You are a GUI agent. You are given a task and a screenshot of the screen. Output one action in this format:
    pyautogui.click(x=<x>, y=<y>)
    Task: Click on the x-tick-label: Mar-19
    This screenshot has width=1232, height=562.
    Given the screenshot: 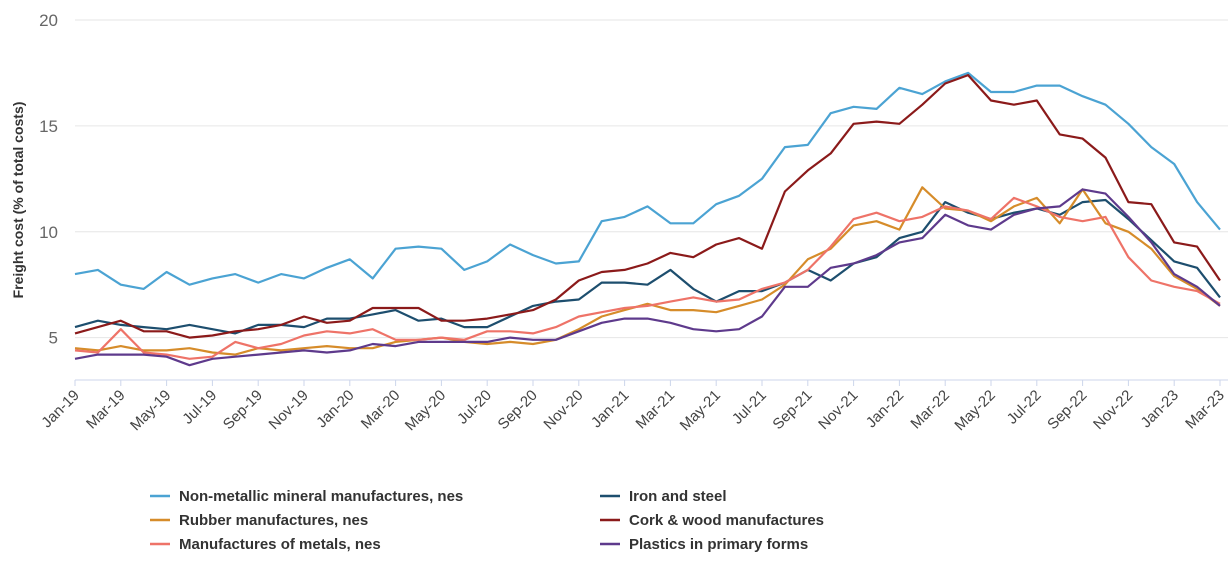 What is the action you would take?
    pyautogui.click(x=106, y=410)
    